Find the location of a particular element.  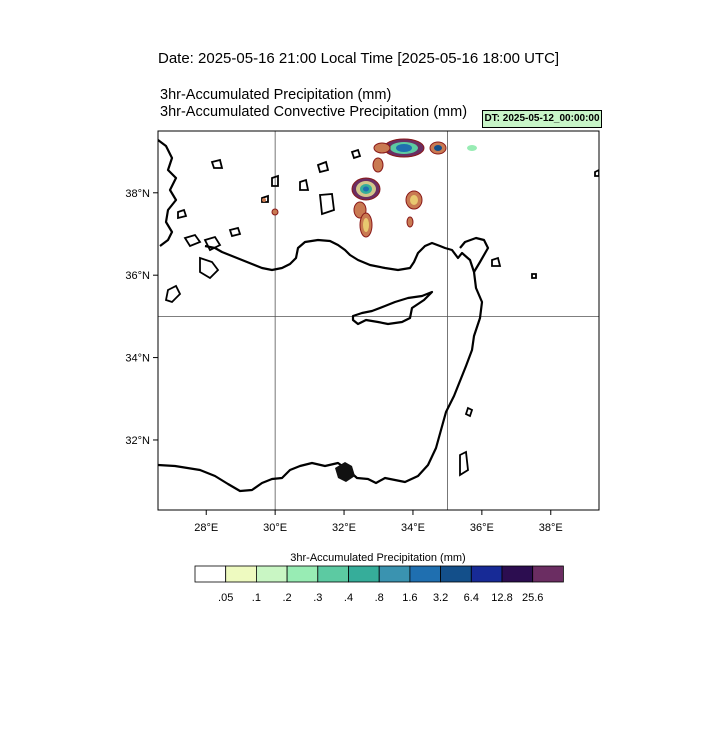

colorbar-label: .2 is located at coordinates (287, 598).